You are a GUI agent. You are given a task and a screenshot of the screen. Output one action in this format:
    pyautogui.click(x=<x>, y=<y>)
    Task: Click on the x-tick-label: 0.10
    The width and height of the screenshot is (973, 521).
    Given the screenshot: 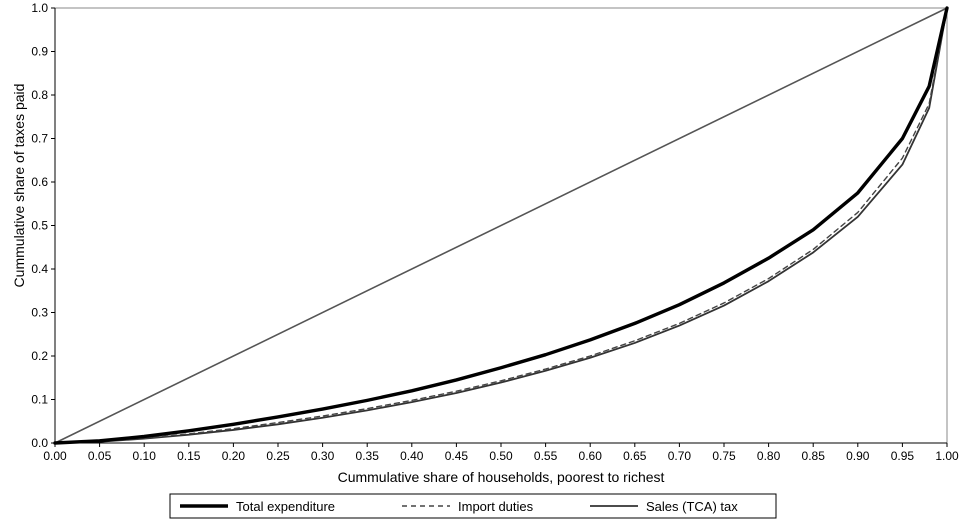 What is the action you would take?
    pyautogui.click(x=145, y=456)
    